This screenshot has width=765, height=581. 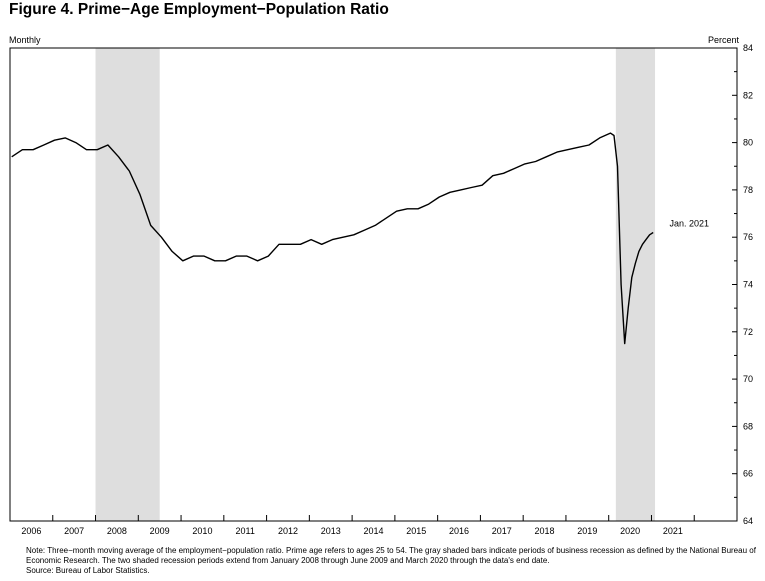 What do you see at coordinates (459, 531) in the screenshot?
I see `x-tick-label: 2016` at bounding box center [459, 531].